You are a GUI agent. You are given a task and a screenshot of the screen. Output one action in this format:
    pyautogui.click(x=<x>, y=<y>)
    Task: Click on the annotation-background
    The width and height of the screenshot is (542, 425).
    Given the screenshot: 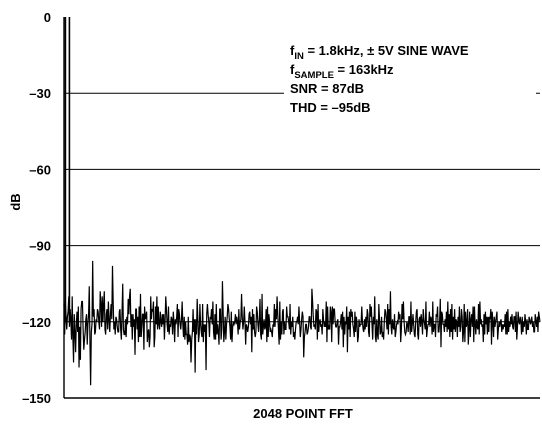 What is the action you would take?
    pyautogui.click(x=410, y=78)
    